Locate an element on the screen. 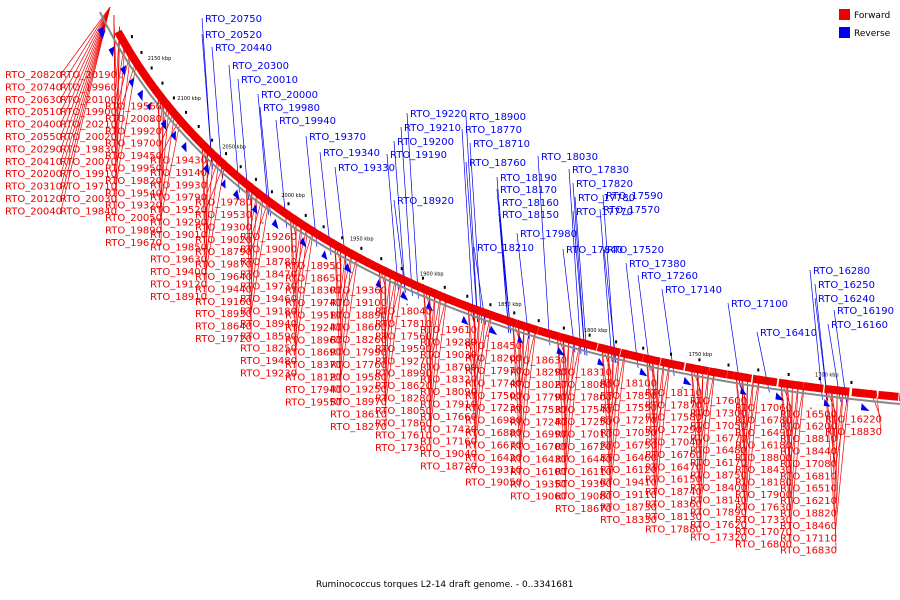 The width and height of the screenshot is (900, 600). forward-gene-label: RTO_16810 is located at coordinates (808, 476).